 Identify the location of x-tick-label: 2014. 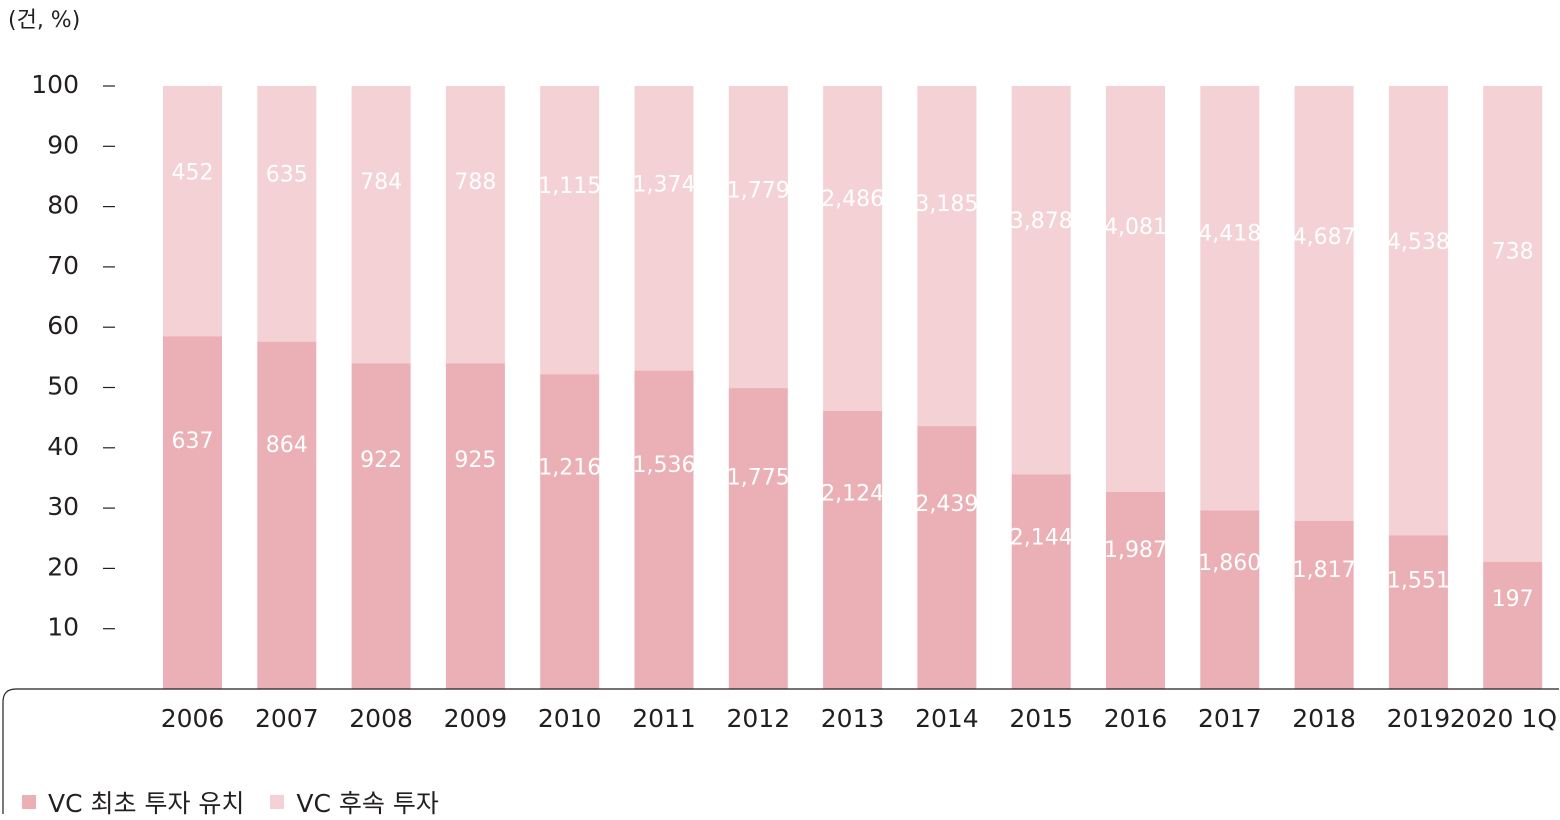
(947, 718).